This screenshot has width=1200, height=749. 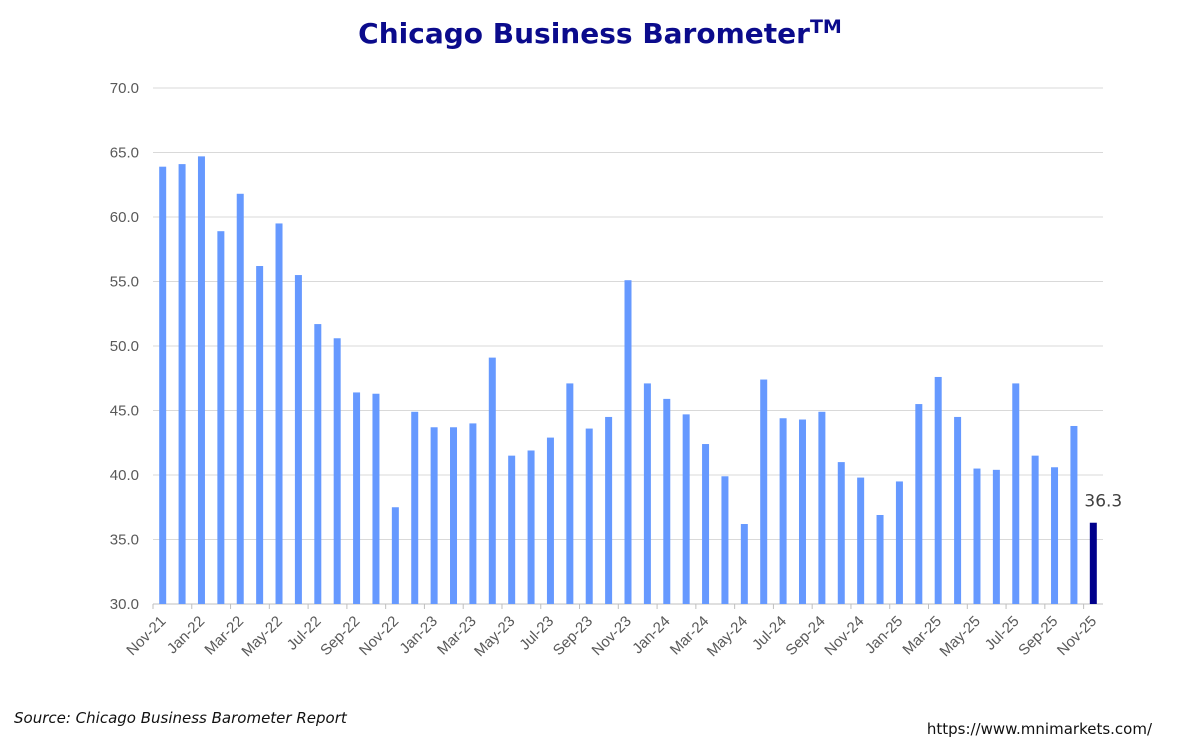 What do you see at coordinates (124, 282) in the screenshot?
I see `y-tick-label: 55.0` at bounding box center [124, 282].